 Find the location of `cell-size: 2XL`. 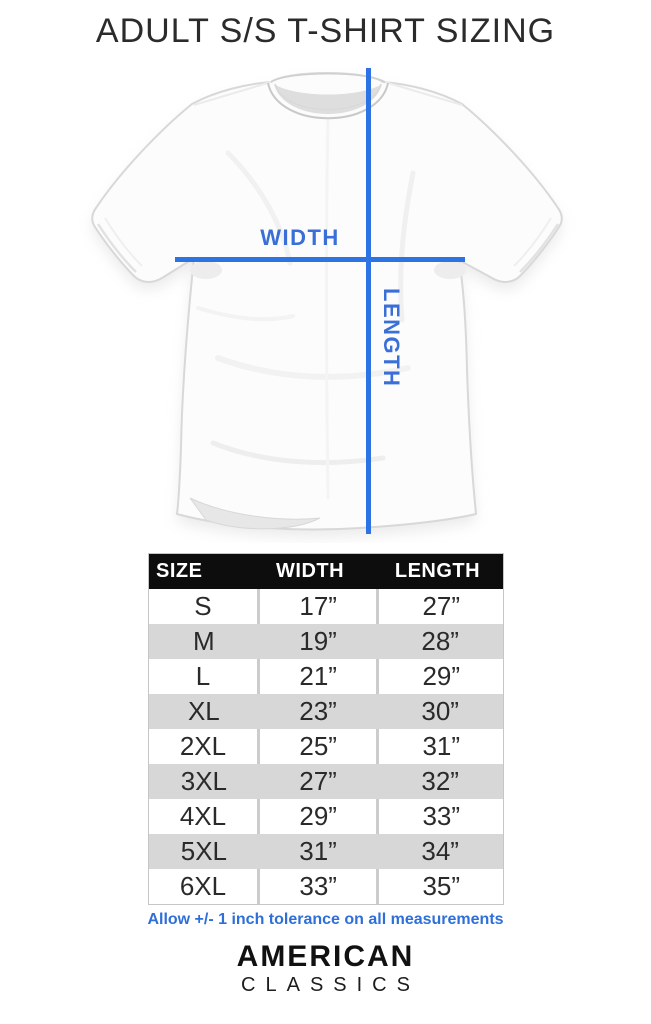

cell-size: 2XL is located at coordinates (203, 746).